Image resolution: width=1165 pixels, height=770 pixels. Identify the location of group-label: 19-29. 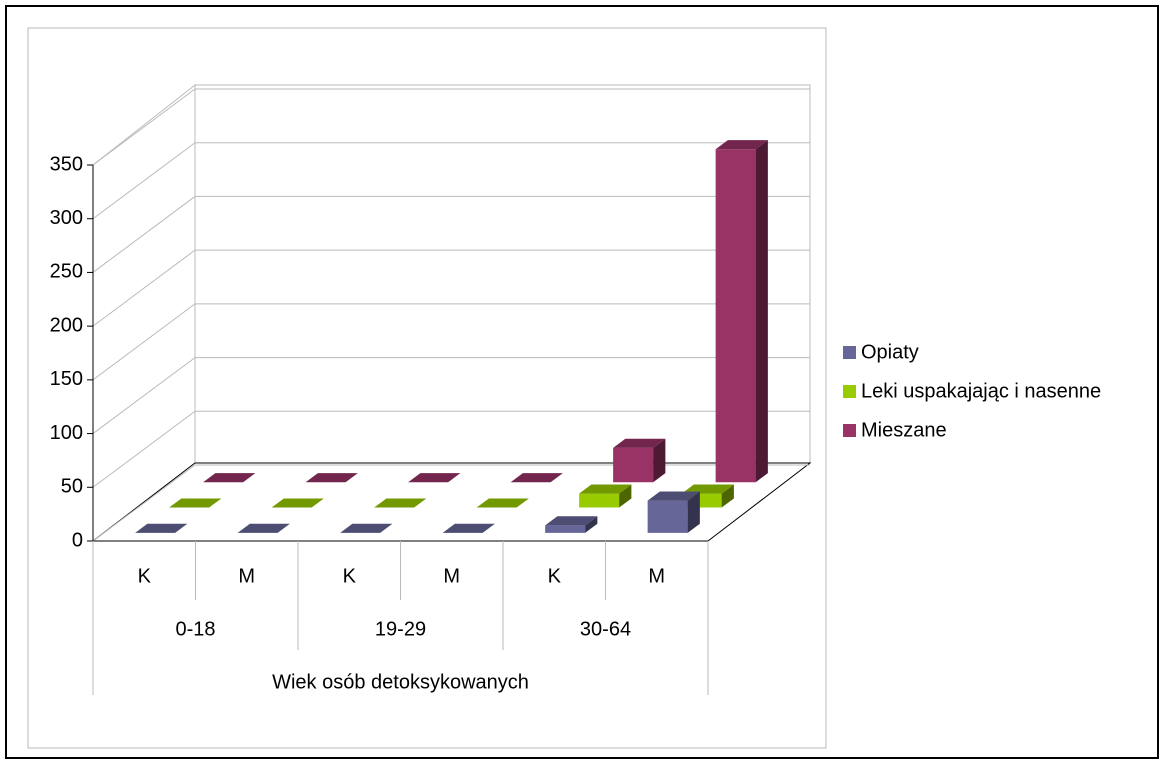
(400, 629).